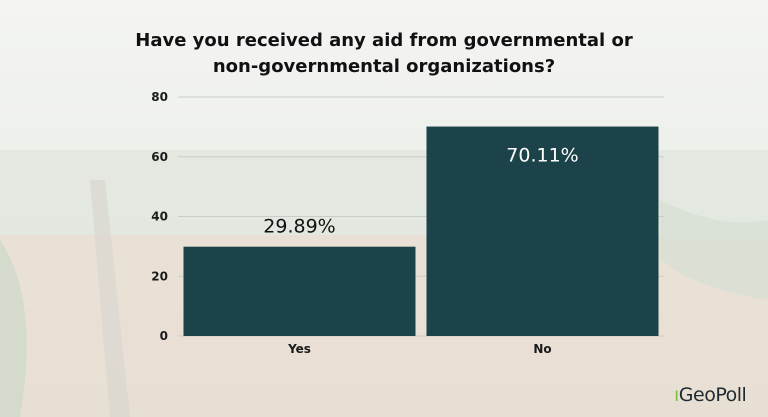 This screenshot has width=768, height=417. Describe the element at coordinates (159, 276) in the screenshot. I see `y-tick-label: 20` at that location.